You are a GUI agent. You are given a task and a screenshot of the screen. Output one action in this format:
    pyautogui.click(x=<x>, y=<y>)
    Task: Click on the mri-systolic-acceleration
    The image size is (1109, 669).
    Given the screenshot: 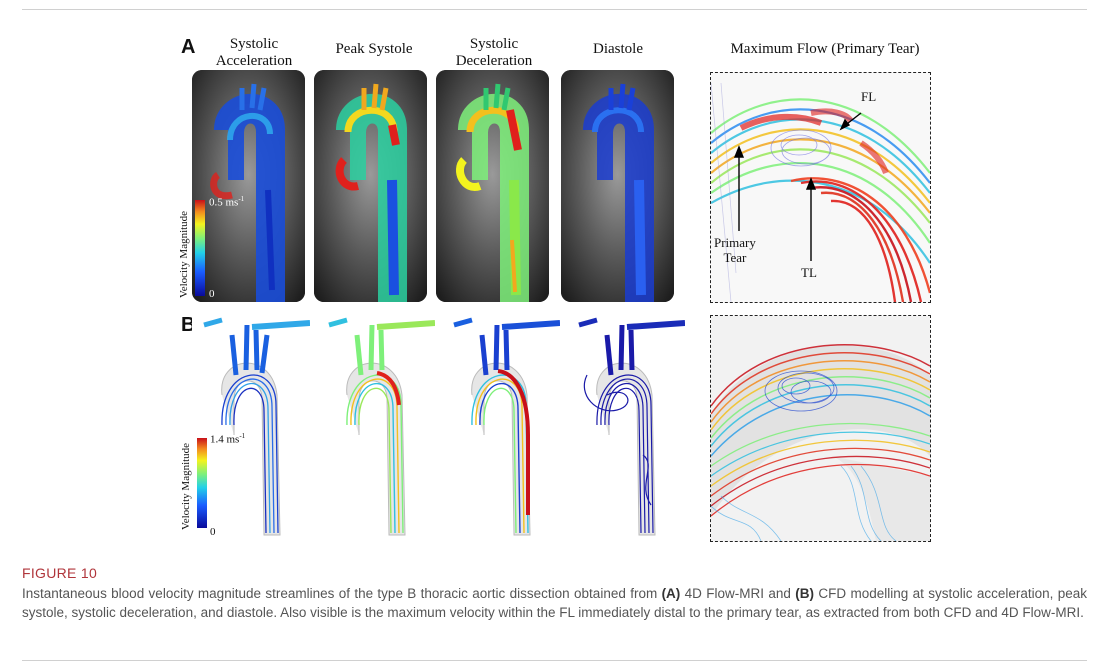 What is the action you would take?
    pyautogui.click(x=248, y=186)
    